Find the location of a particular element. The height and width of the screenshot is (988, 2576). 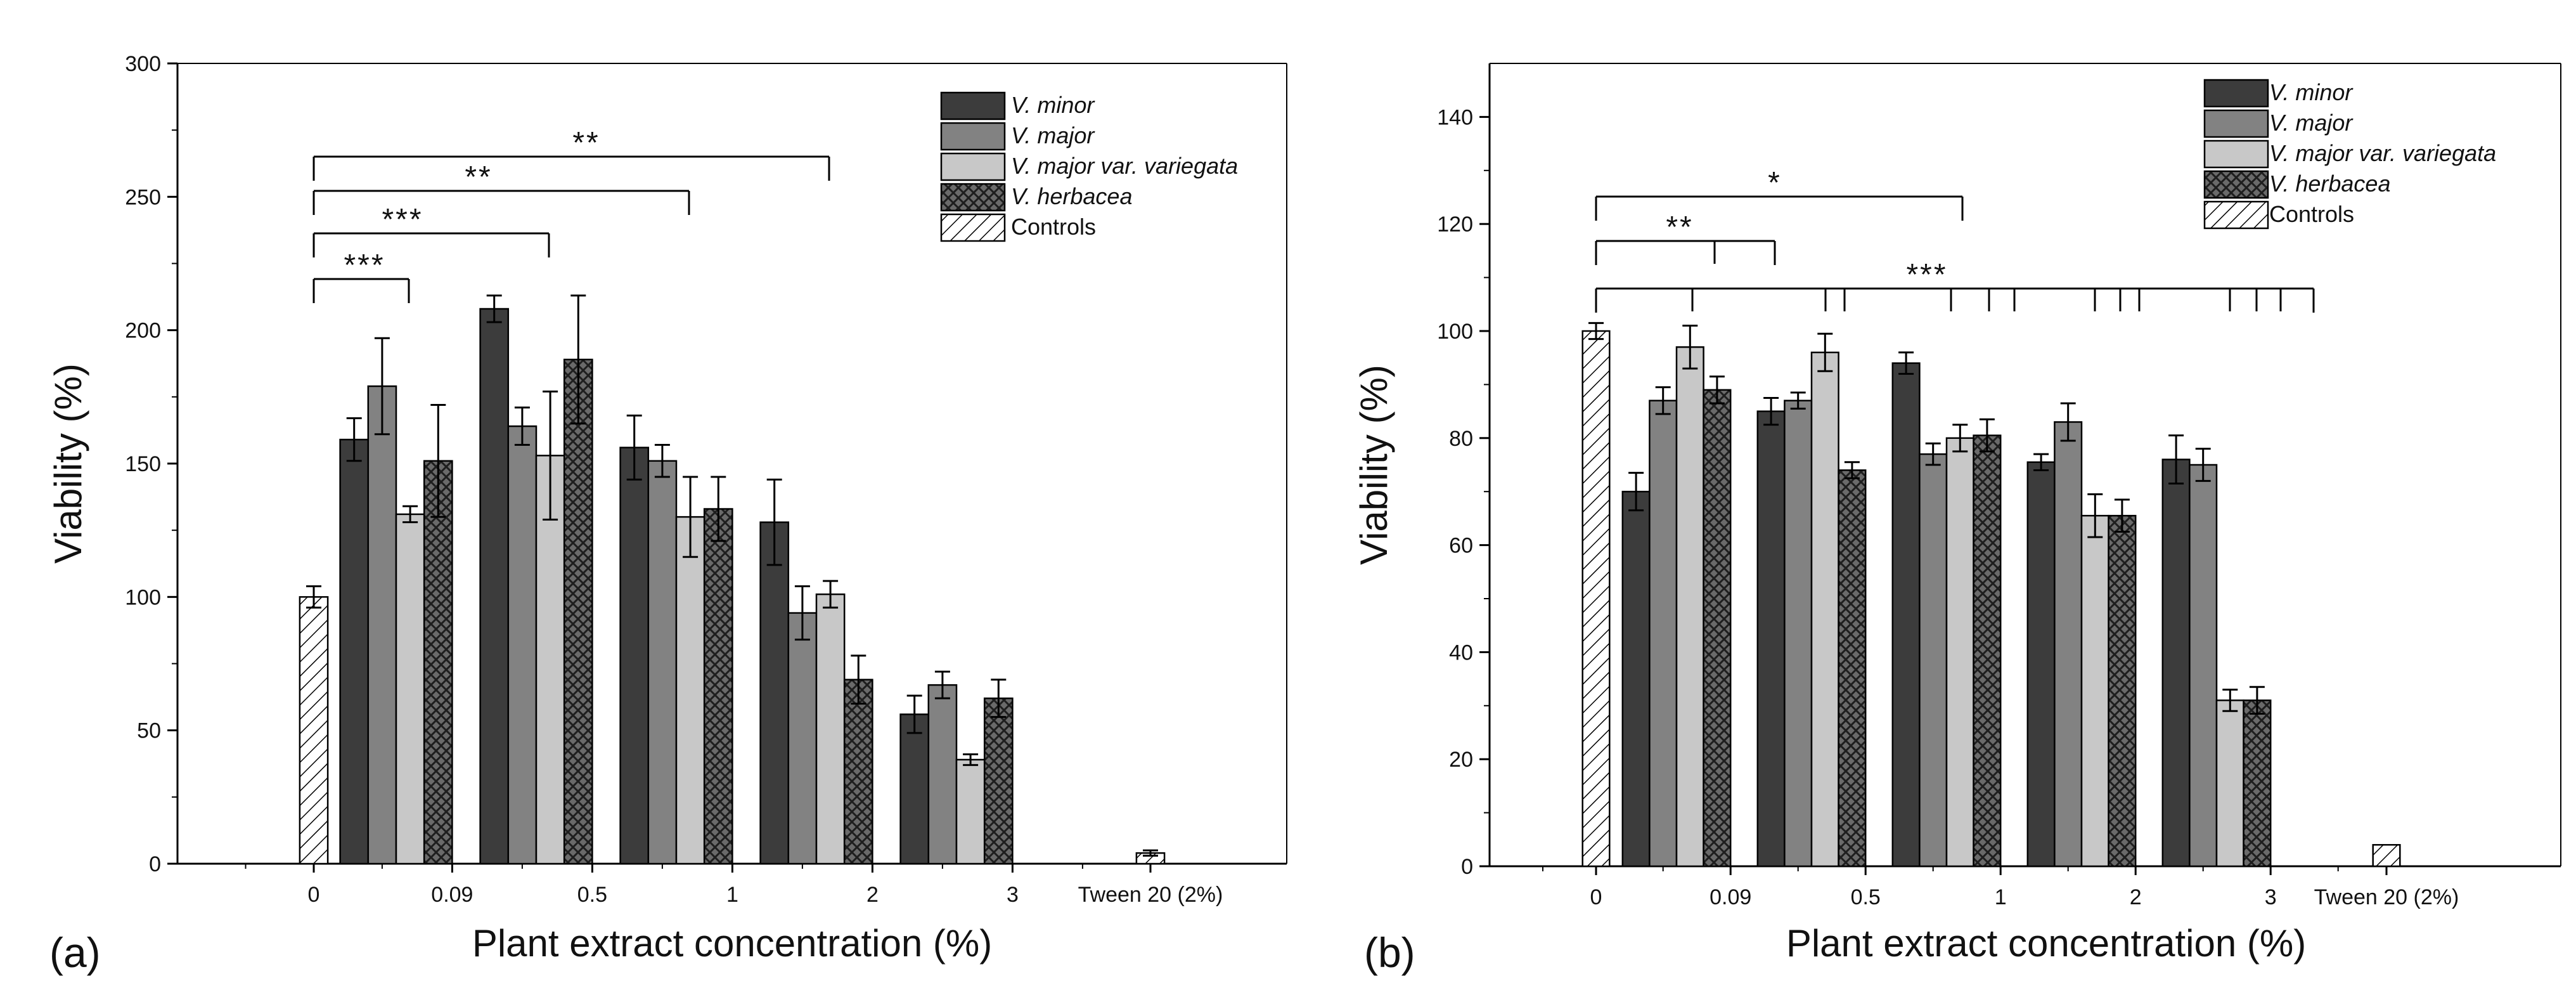

y-tick-label: 300 is located at coordinates (143, 64).